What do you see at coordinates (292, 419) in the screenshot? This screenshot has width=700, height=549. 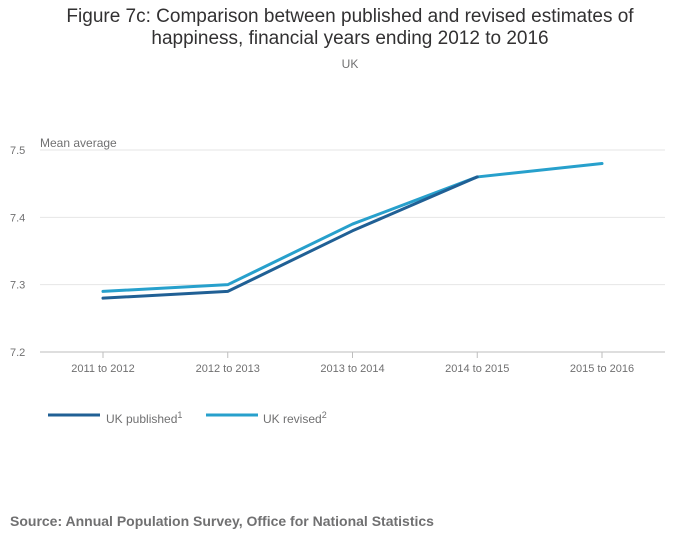 I see `legend-name-revised: UK revised` at bounding box center [292, 419].